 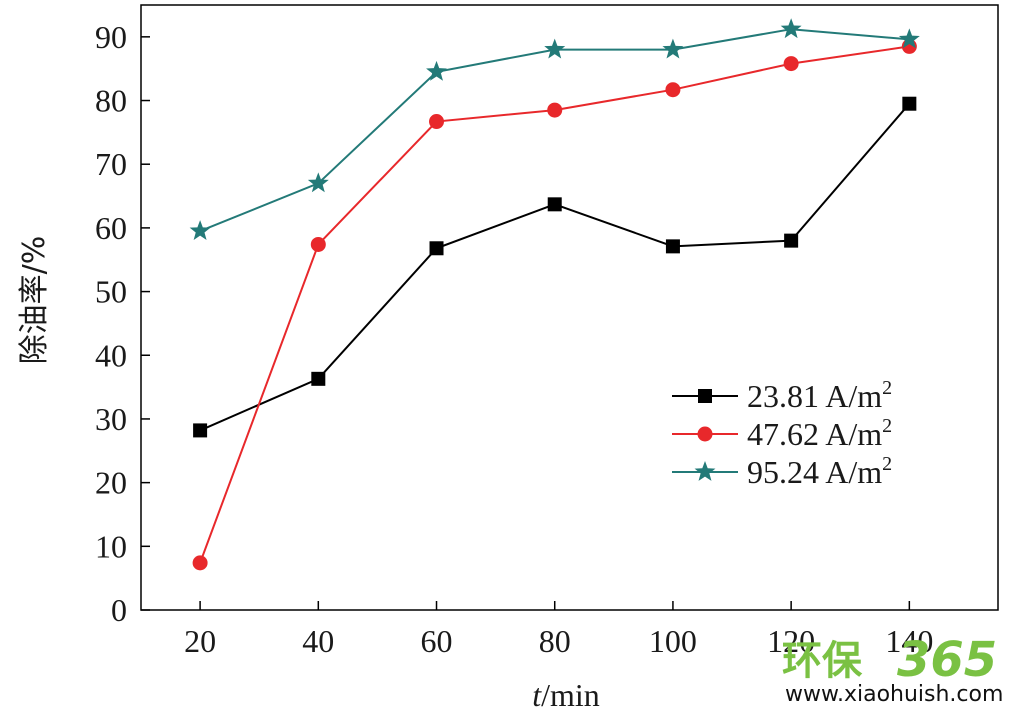 I want to click on y-tick-label: 50, so click(x=111, y=292).